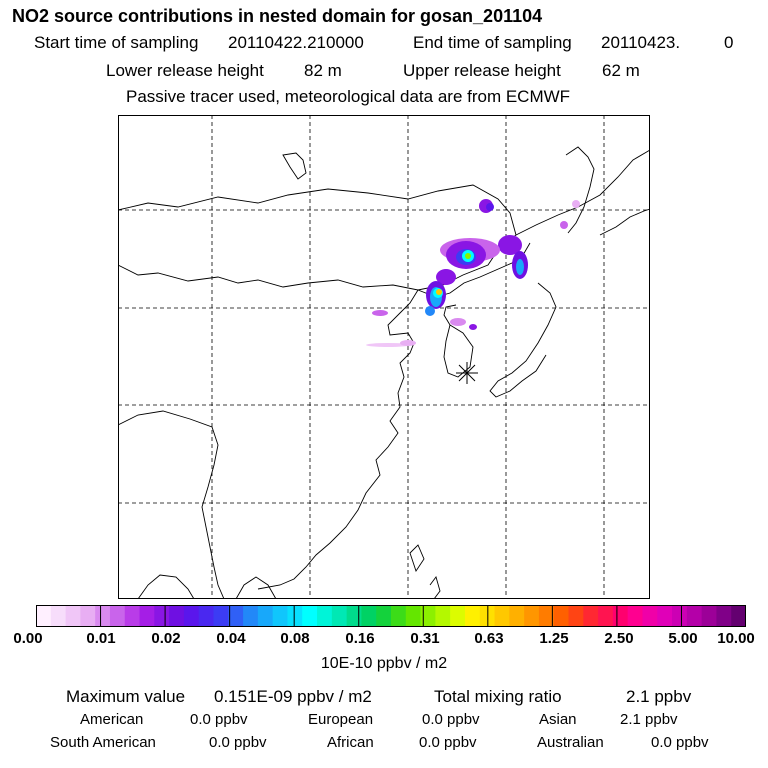 Image resolution: width=768 pixels, height=768 pixels. Describe the element at coordinates (323, 70) in the screenshot. I see `lower-height-value: 82 m` at that location.